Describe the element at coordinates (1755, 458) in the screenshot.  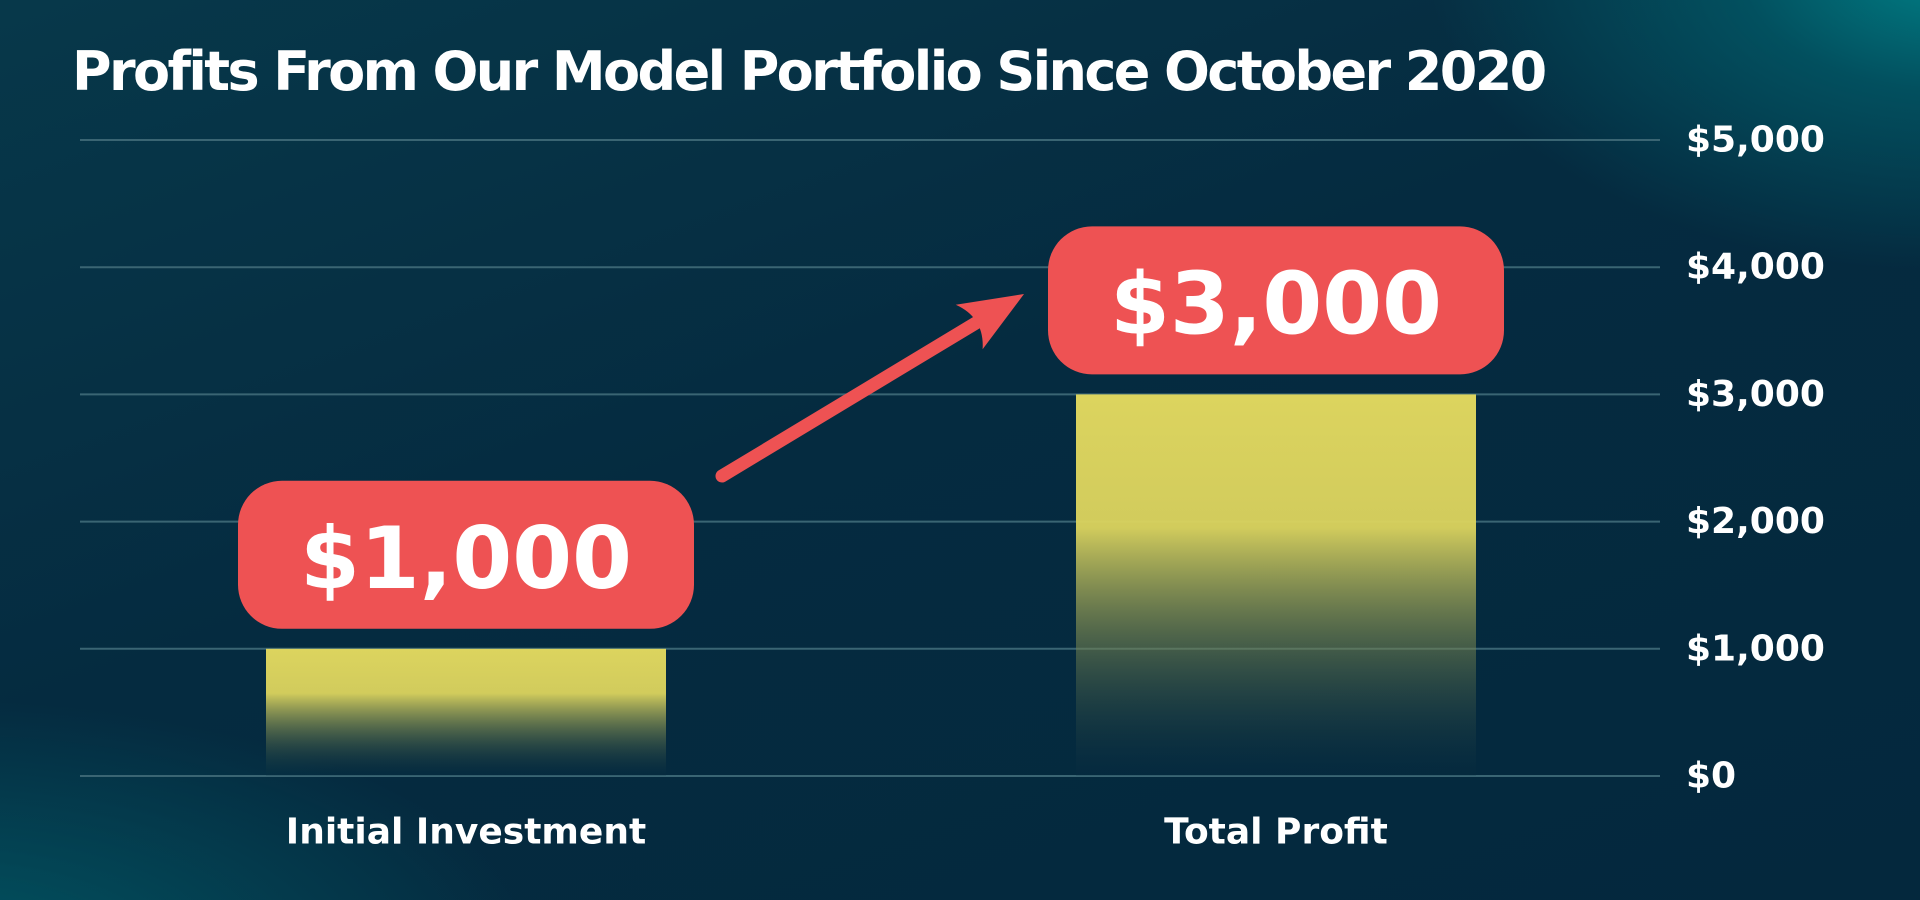
I see `y-axis-tick-labels: $0 $1,000 $2,000 $3,000 $4,000 $5,000` at that location.